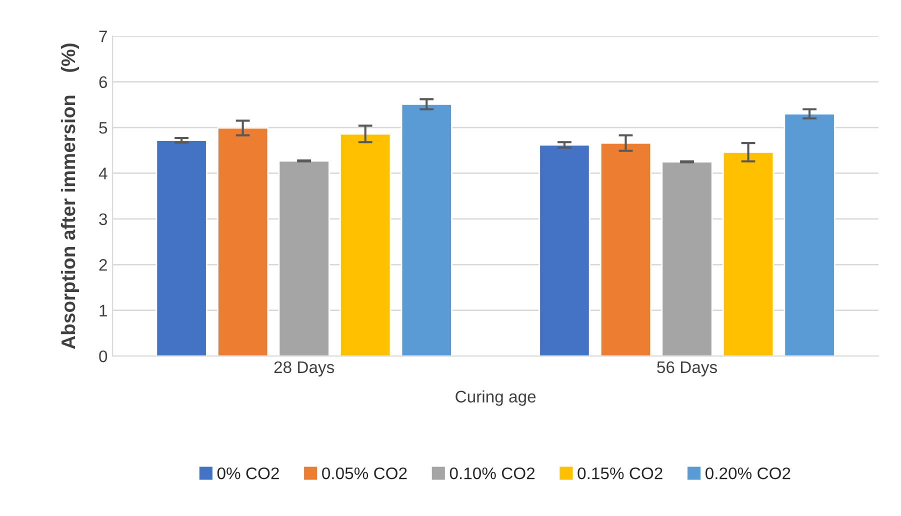 The width and height of the screenshot is (901, 516). I want to click on y-axis-title: Absorption after immersion (%), so click(70, 196).